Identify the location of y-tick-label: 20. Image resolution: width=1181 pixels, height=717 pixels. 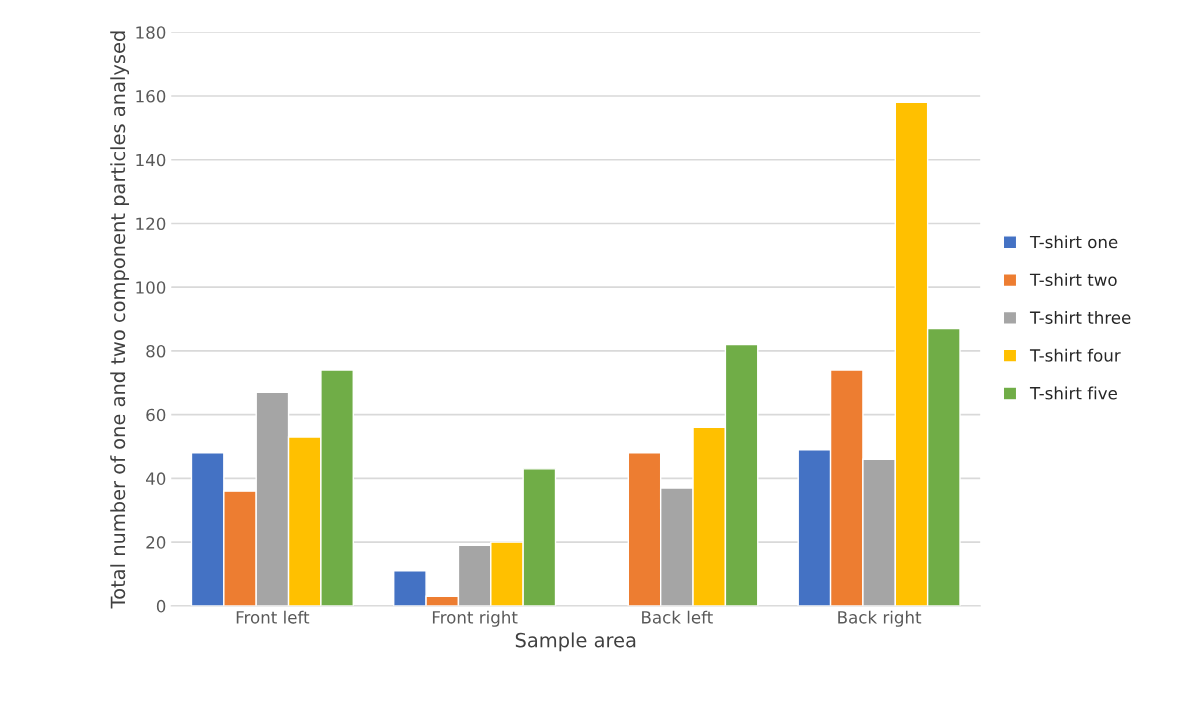
(156, 542).